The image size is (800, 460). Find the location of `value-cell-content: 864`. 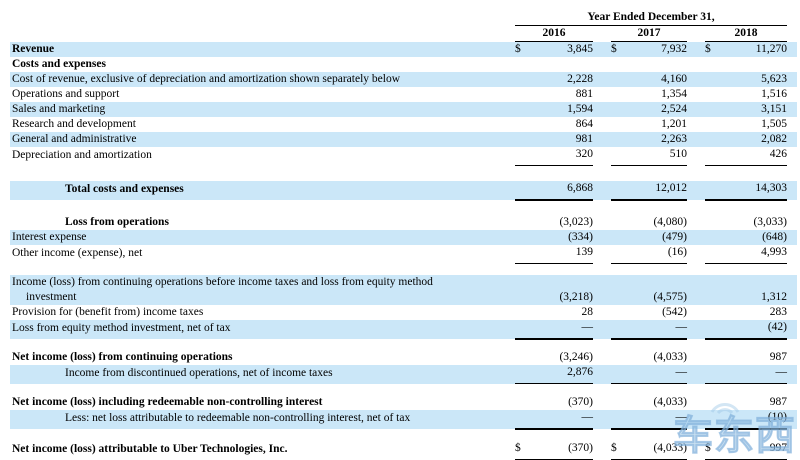

value-cell-content: 864 is located at coordinates (554, 124).